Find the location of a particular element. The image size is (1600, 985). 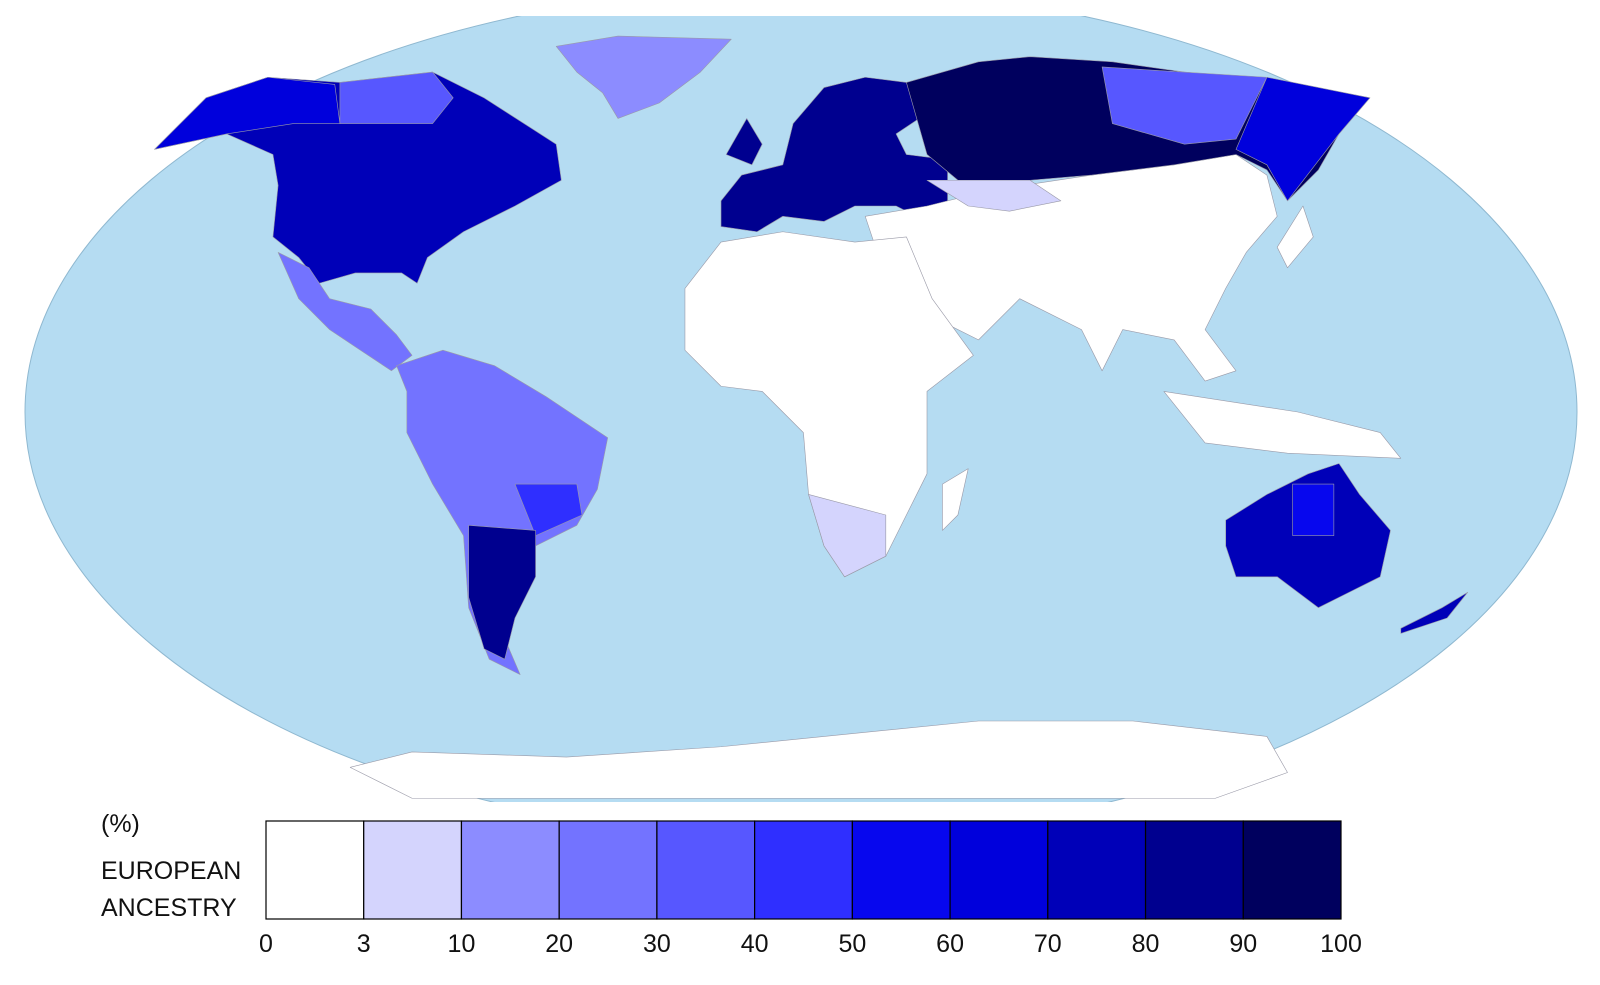

alaska is located at coordinates (247, 113).